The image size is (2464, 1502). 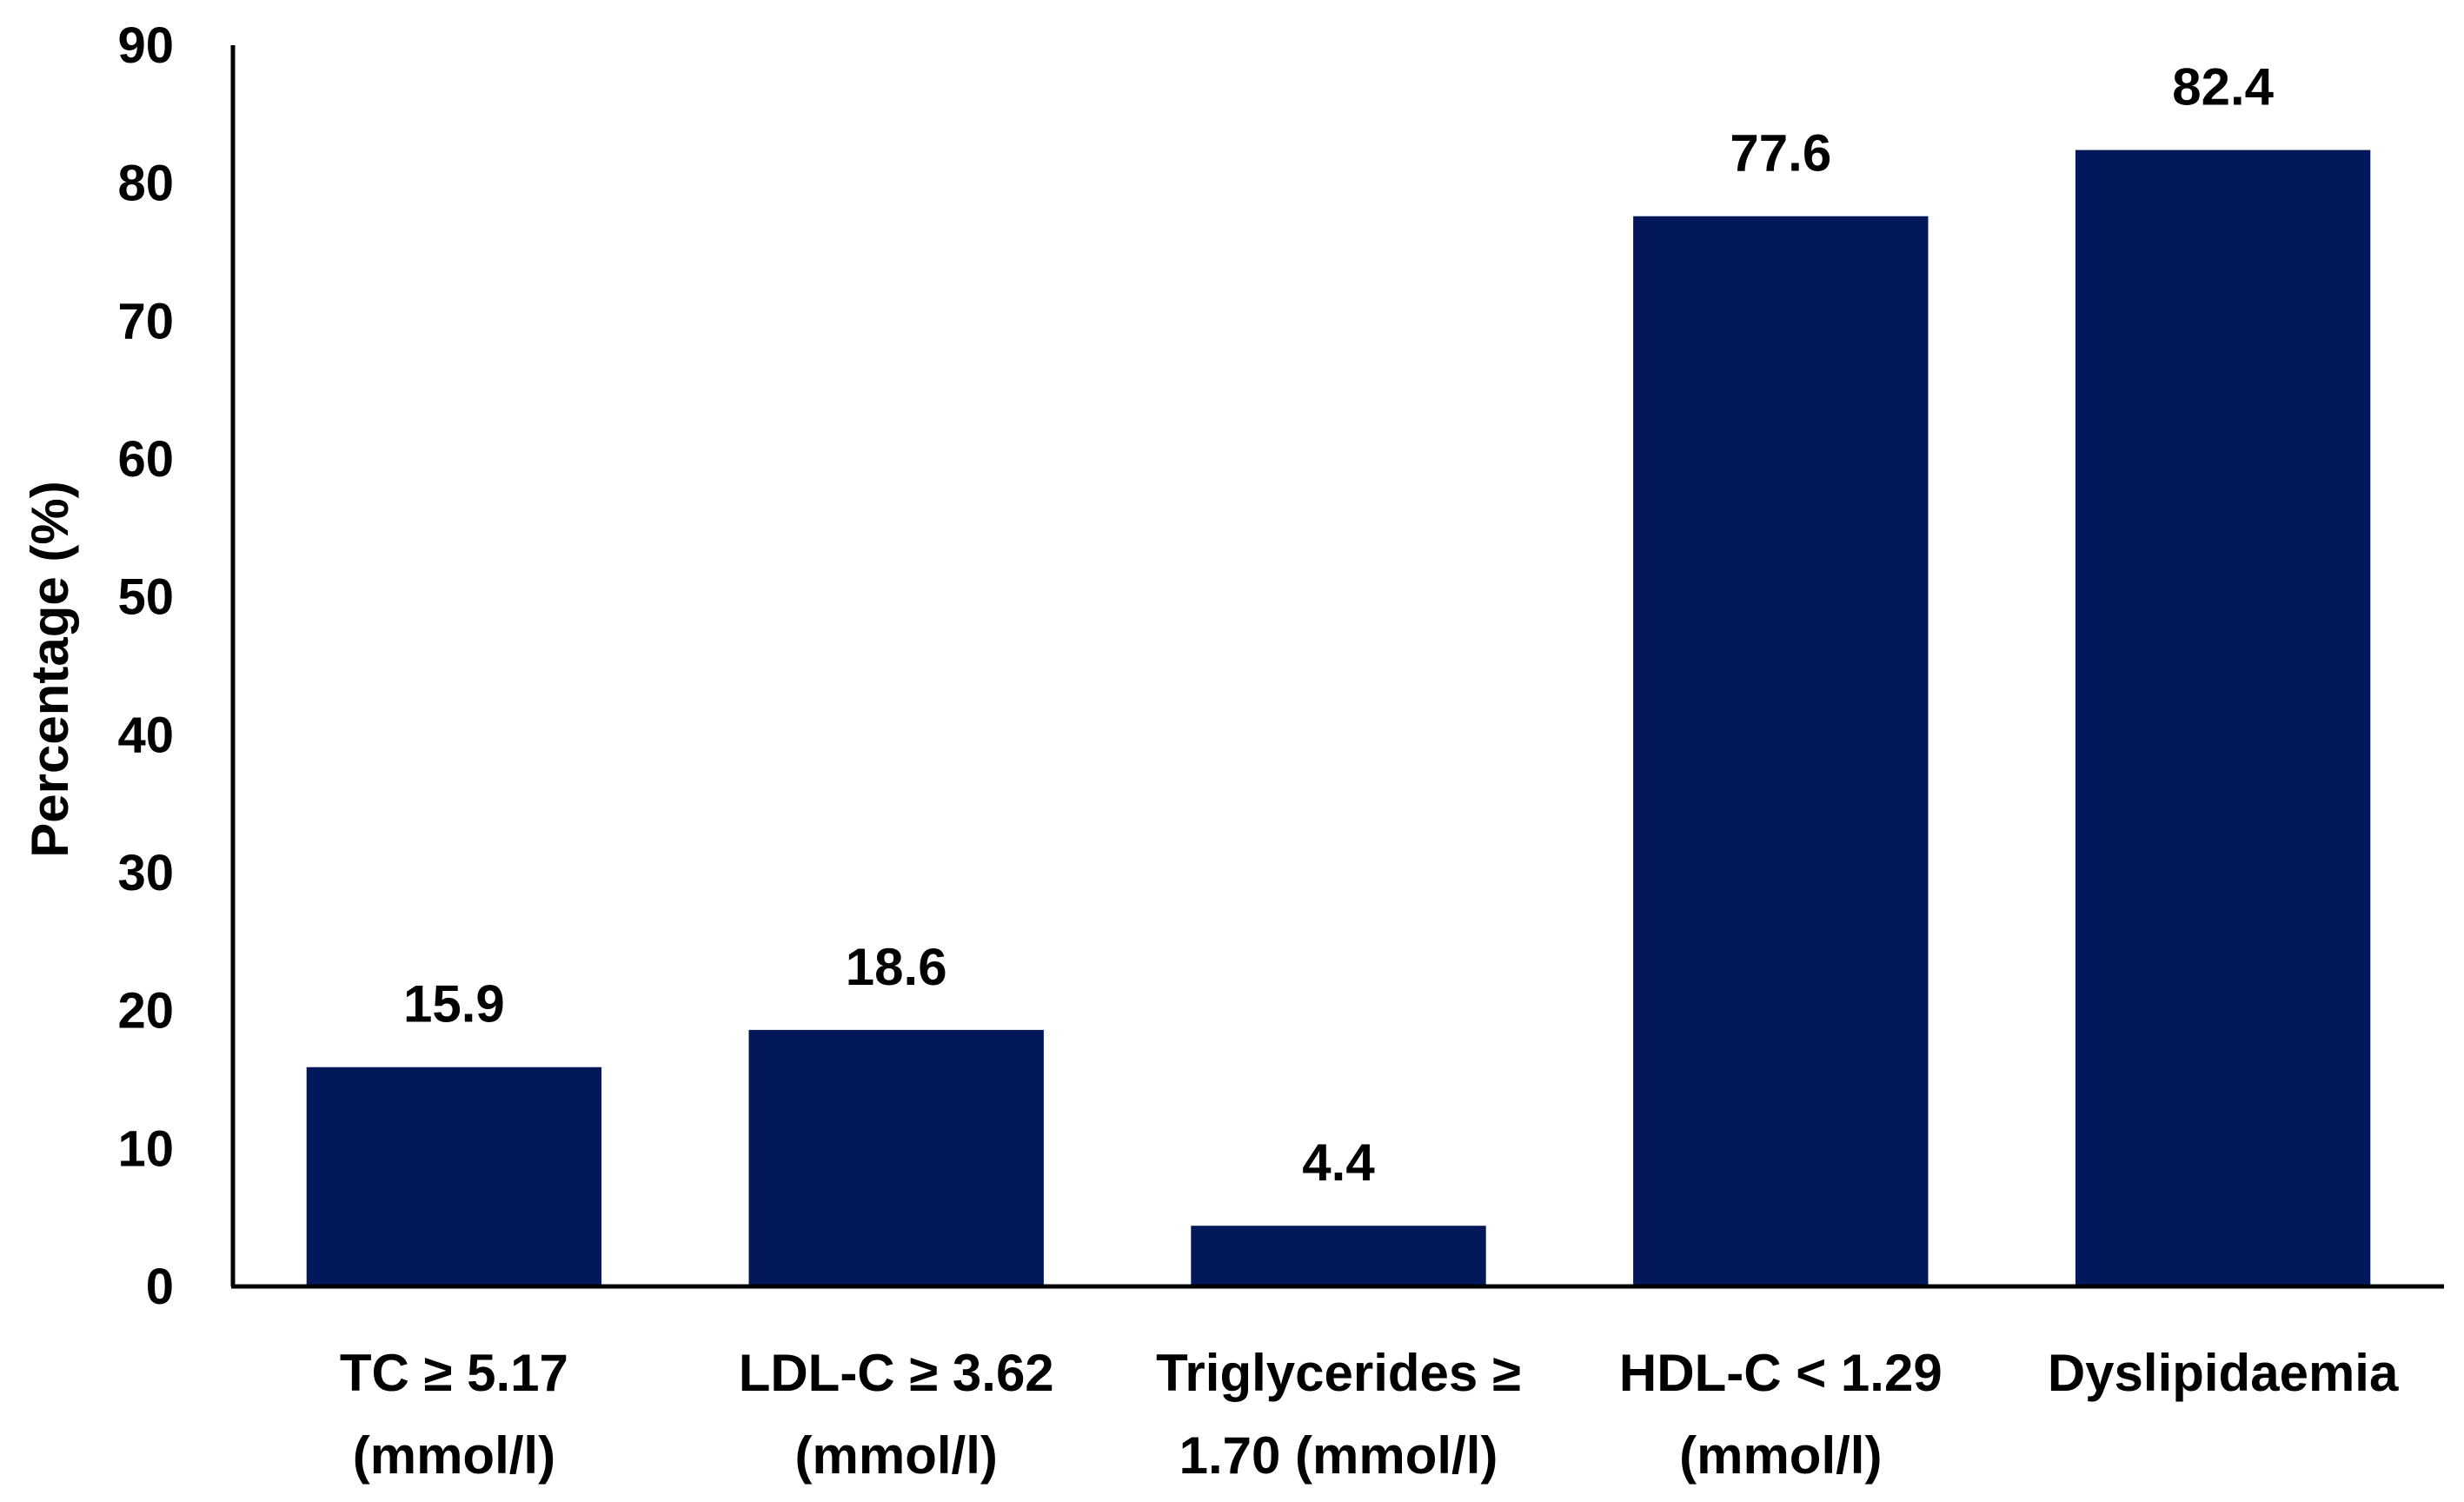 What do you see at coordinates (145, 321) in the screenshot?
I see `y-tick-label: 70` at bounding box center [145, 321].